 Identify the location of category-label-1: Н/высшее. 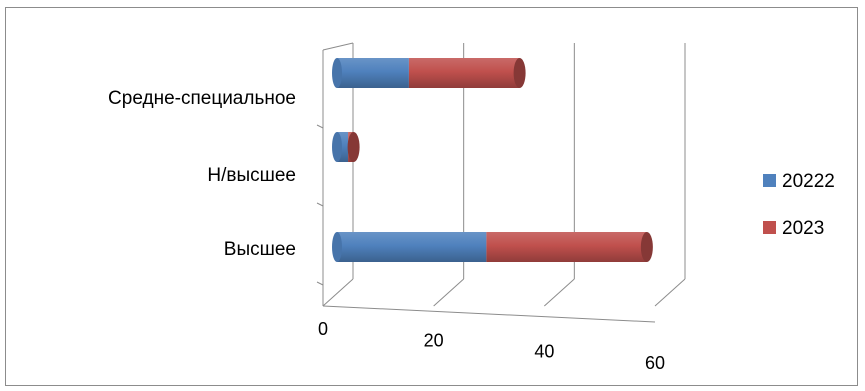
(251, 175).